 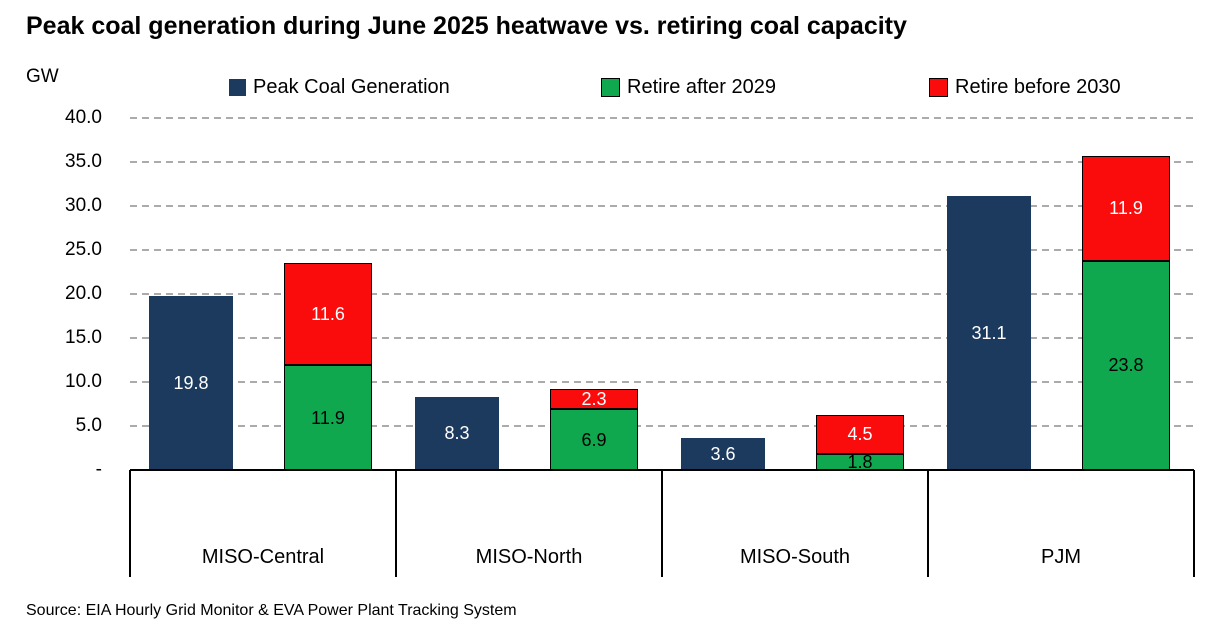 I want to click on bar-retire-before-2030-segment: 4.5, so click(x=860, y=434).